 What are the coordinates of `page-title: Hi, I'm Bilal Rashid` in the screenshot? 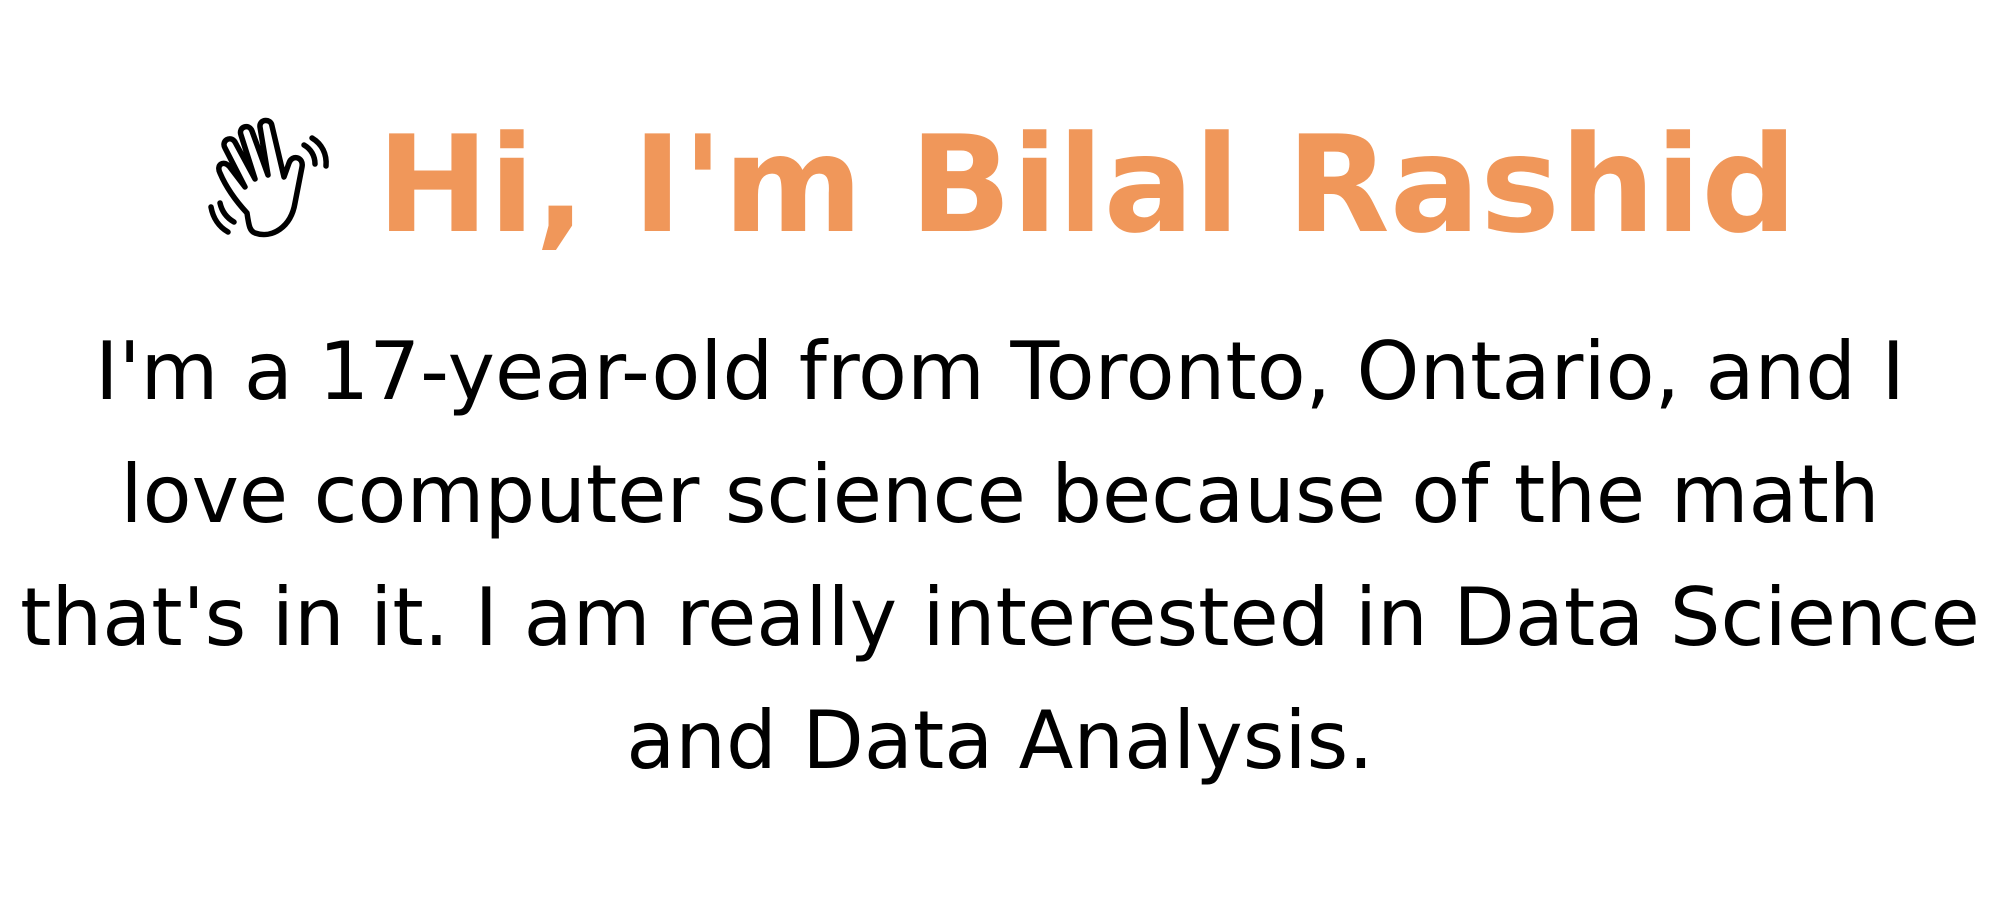 It's located at (1087, 185).